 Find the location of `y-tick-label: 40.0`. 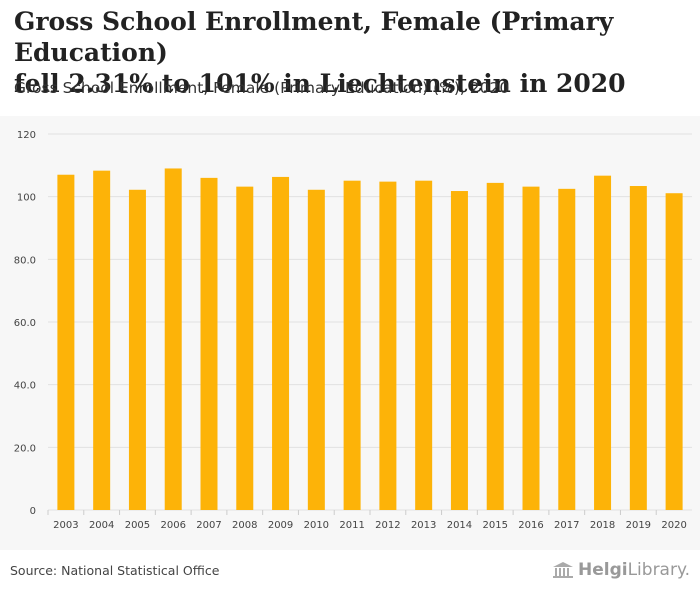

y-tick-label: 40.0 is located at coordinates (25, 386).